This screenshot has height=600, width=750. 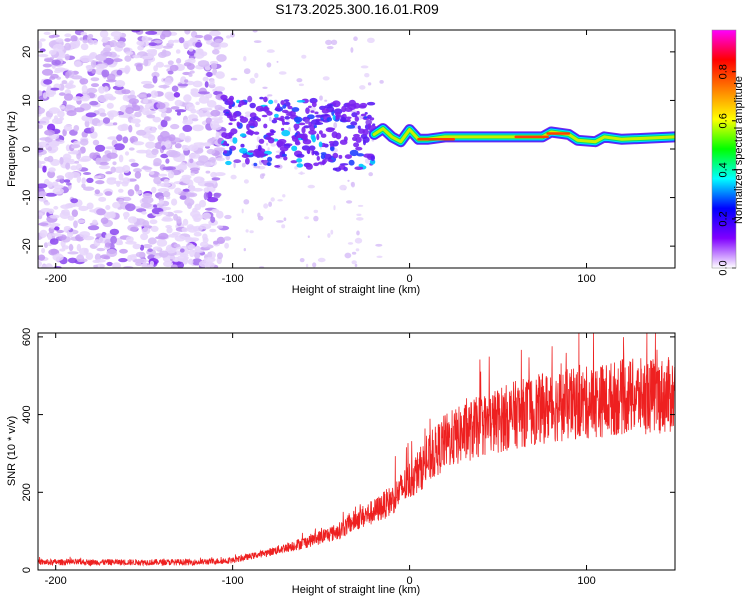 What do you see at coordinates (27, 570) in the screenshot?
I see `y-tick-label: 0` at bounding box center [27, 570].